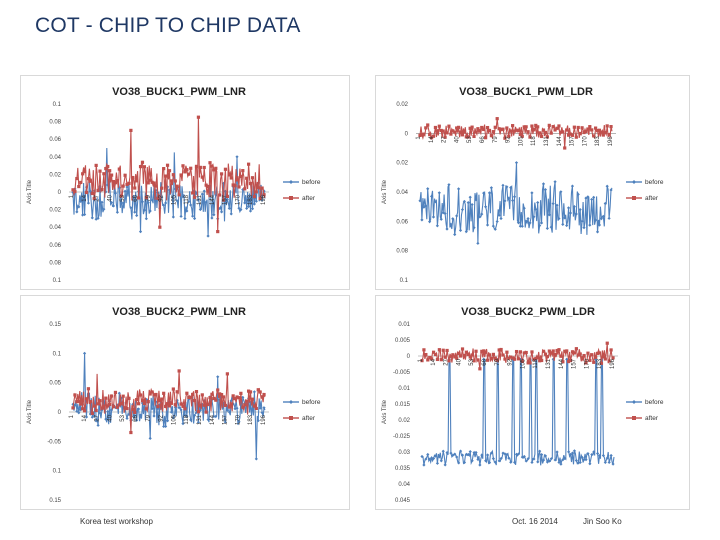 The width and height of the screenshot is (720, 540). Describe the element at coordinates (85, 197) in the screenshot. I see `x-tick-label: 14` at that location.